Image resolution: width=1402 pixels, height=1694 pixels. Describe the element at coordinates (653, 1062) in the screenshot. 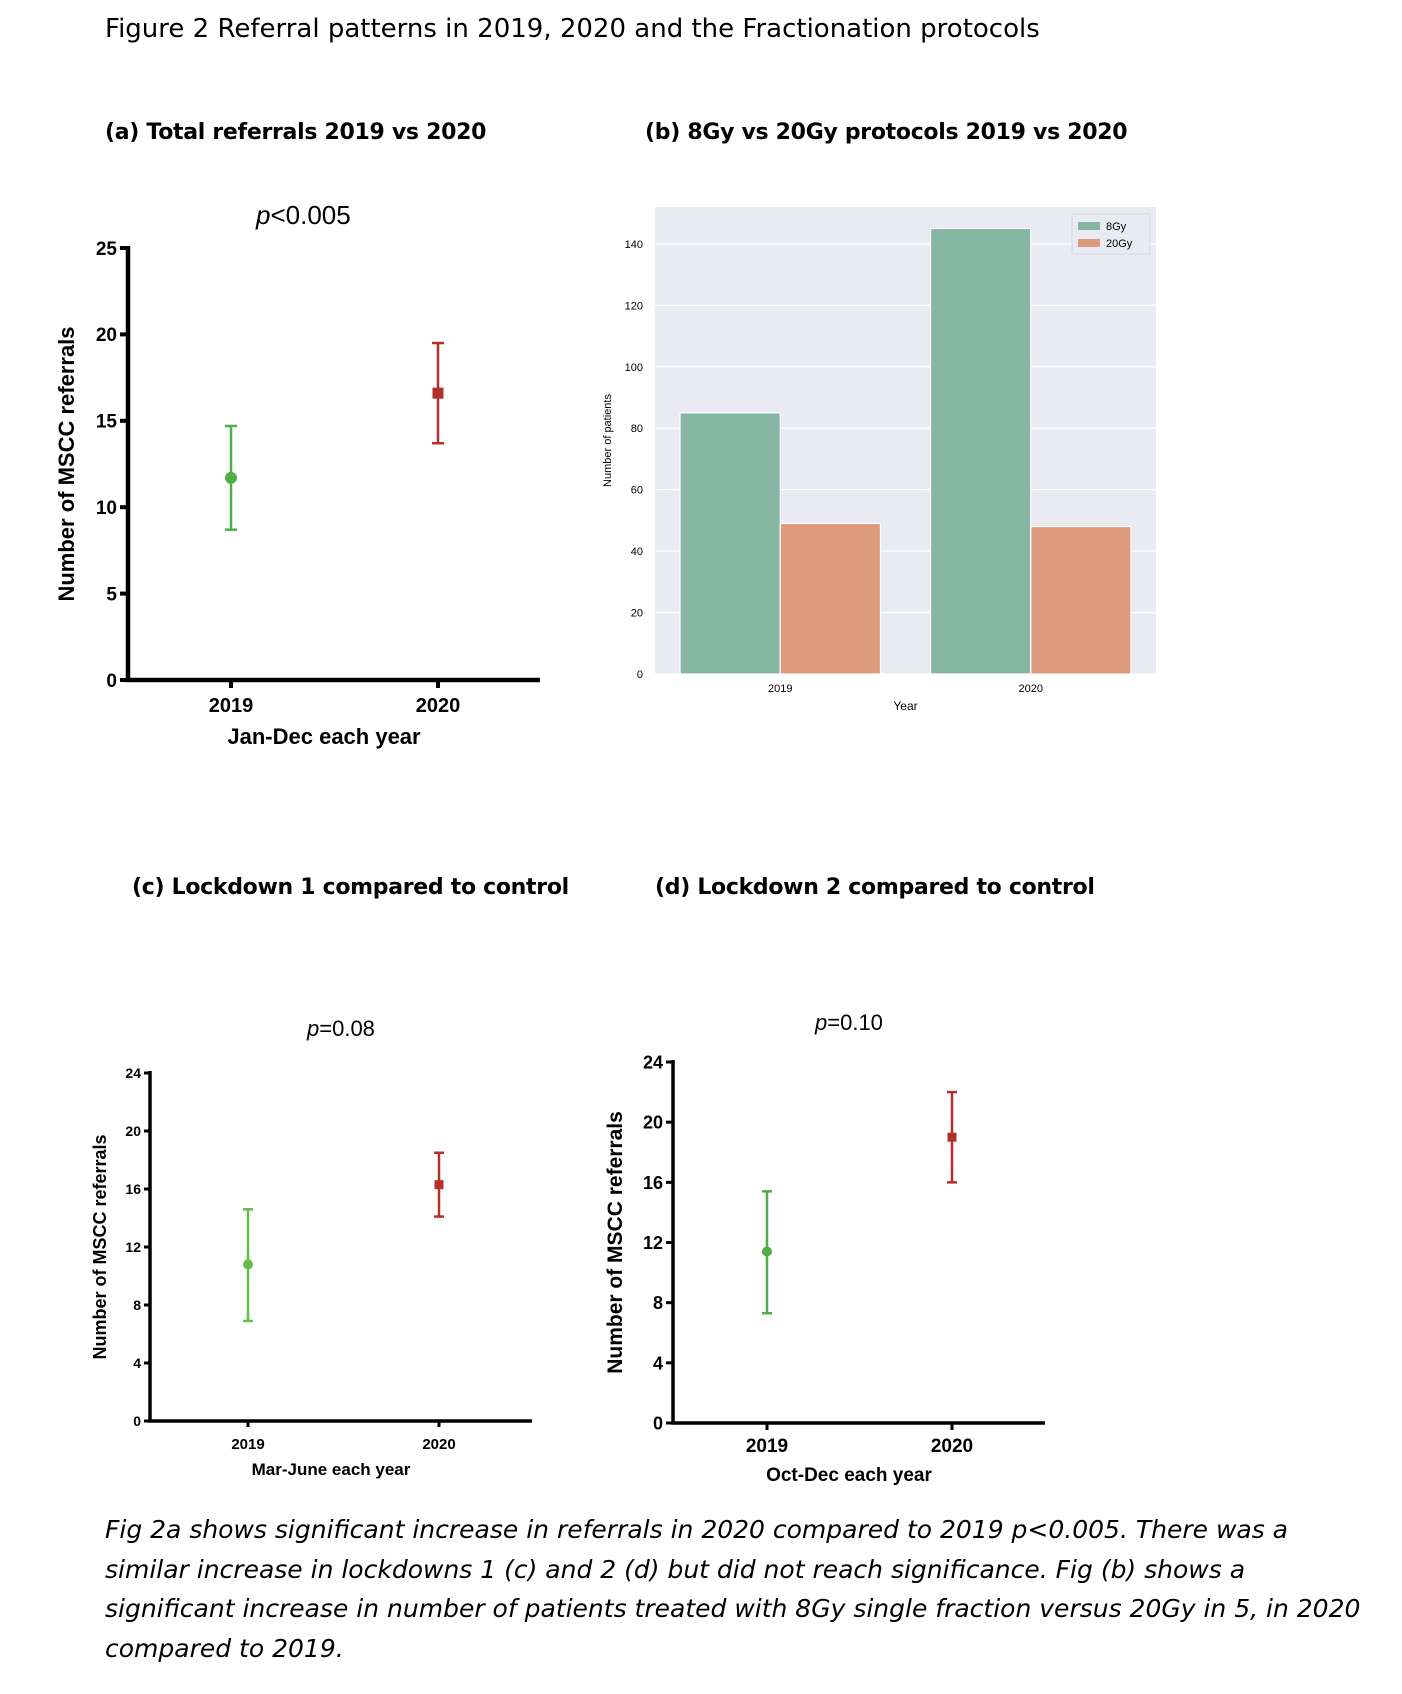

I see `chart-d-y-tick-label: 24` at that location.